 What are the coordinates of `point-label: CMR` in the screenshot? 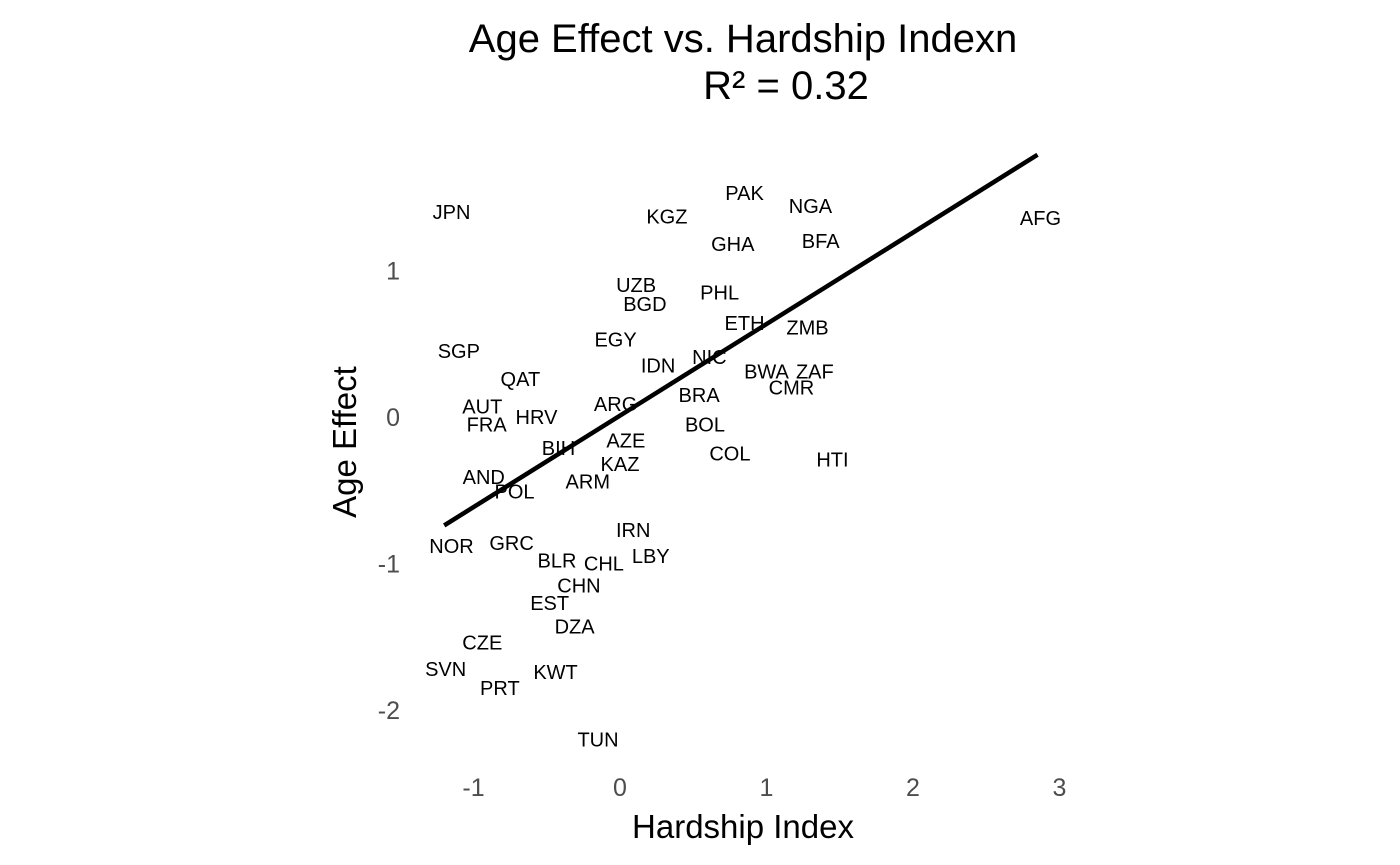 It's located at (792, 389).